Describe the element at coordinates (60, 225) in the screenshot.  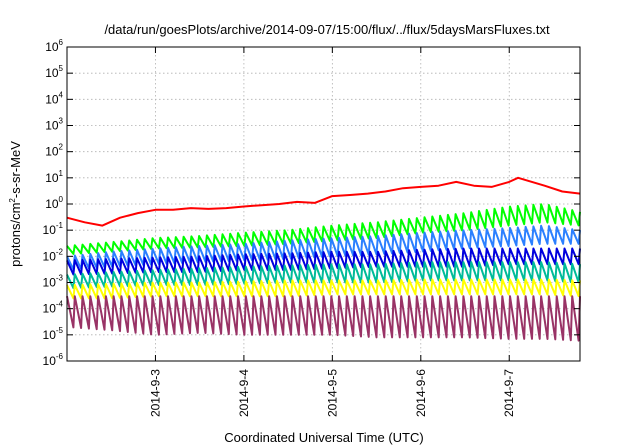
I see `y-tick-exponent: -1` at that location.